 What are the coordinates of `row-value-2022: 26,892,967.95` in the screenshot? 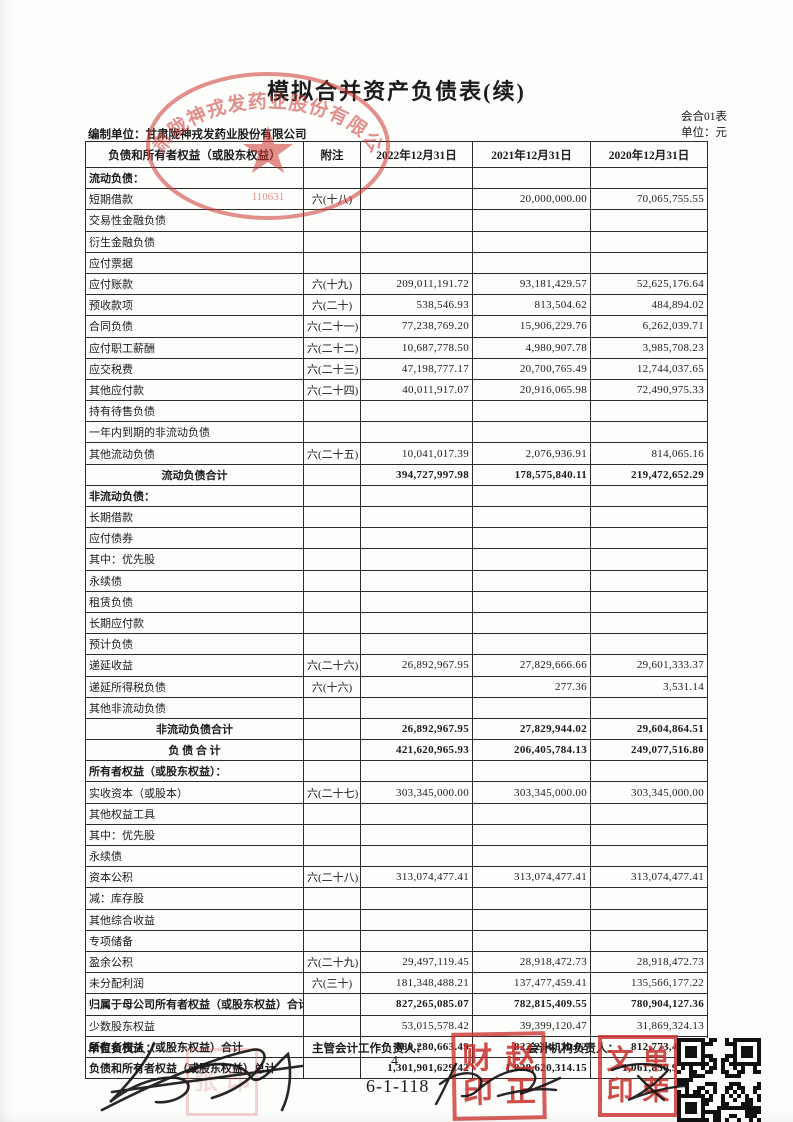 It's located at (416, 665).